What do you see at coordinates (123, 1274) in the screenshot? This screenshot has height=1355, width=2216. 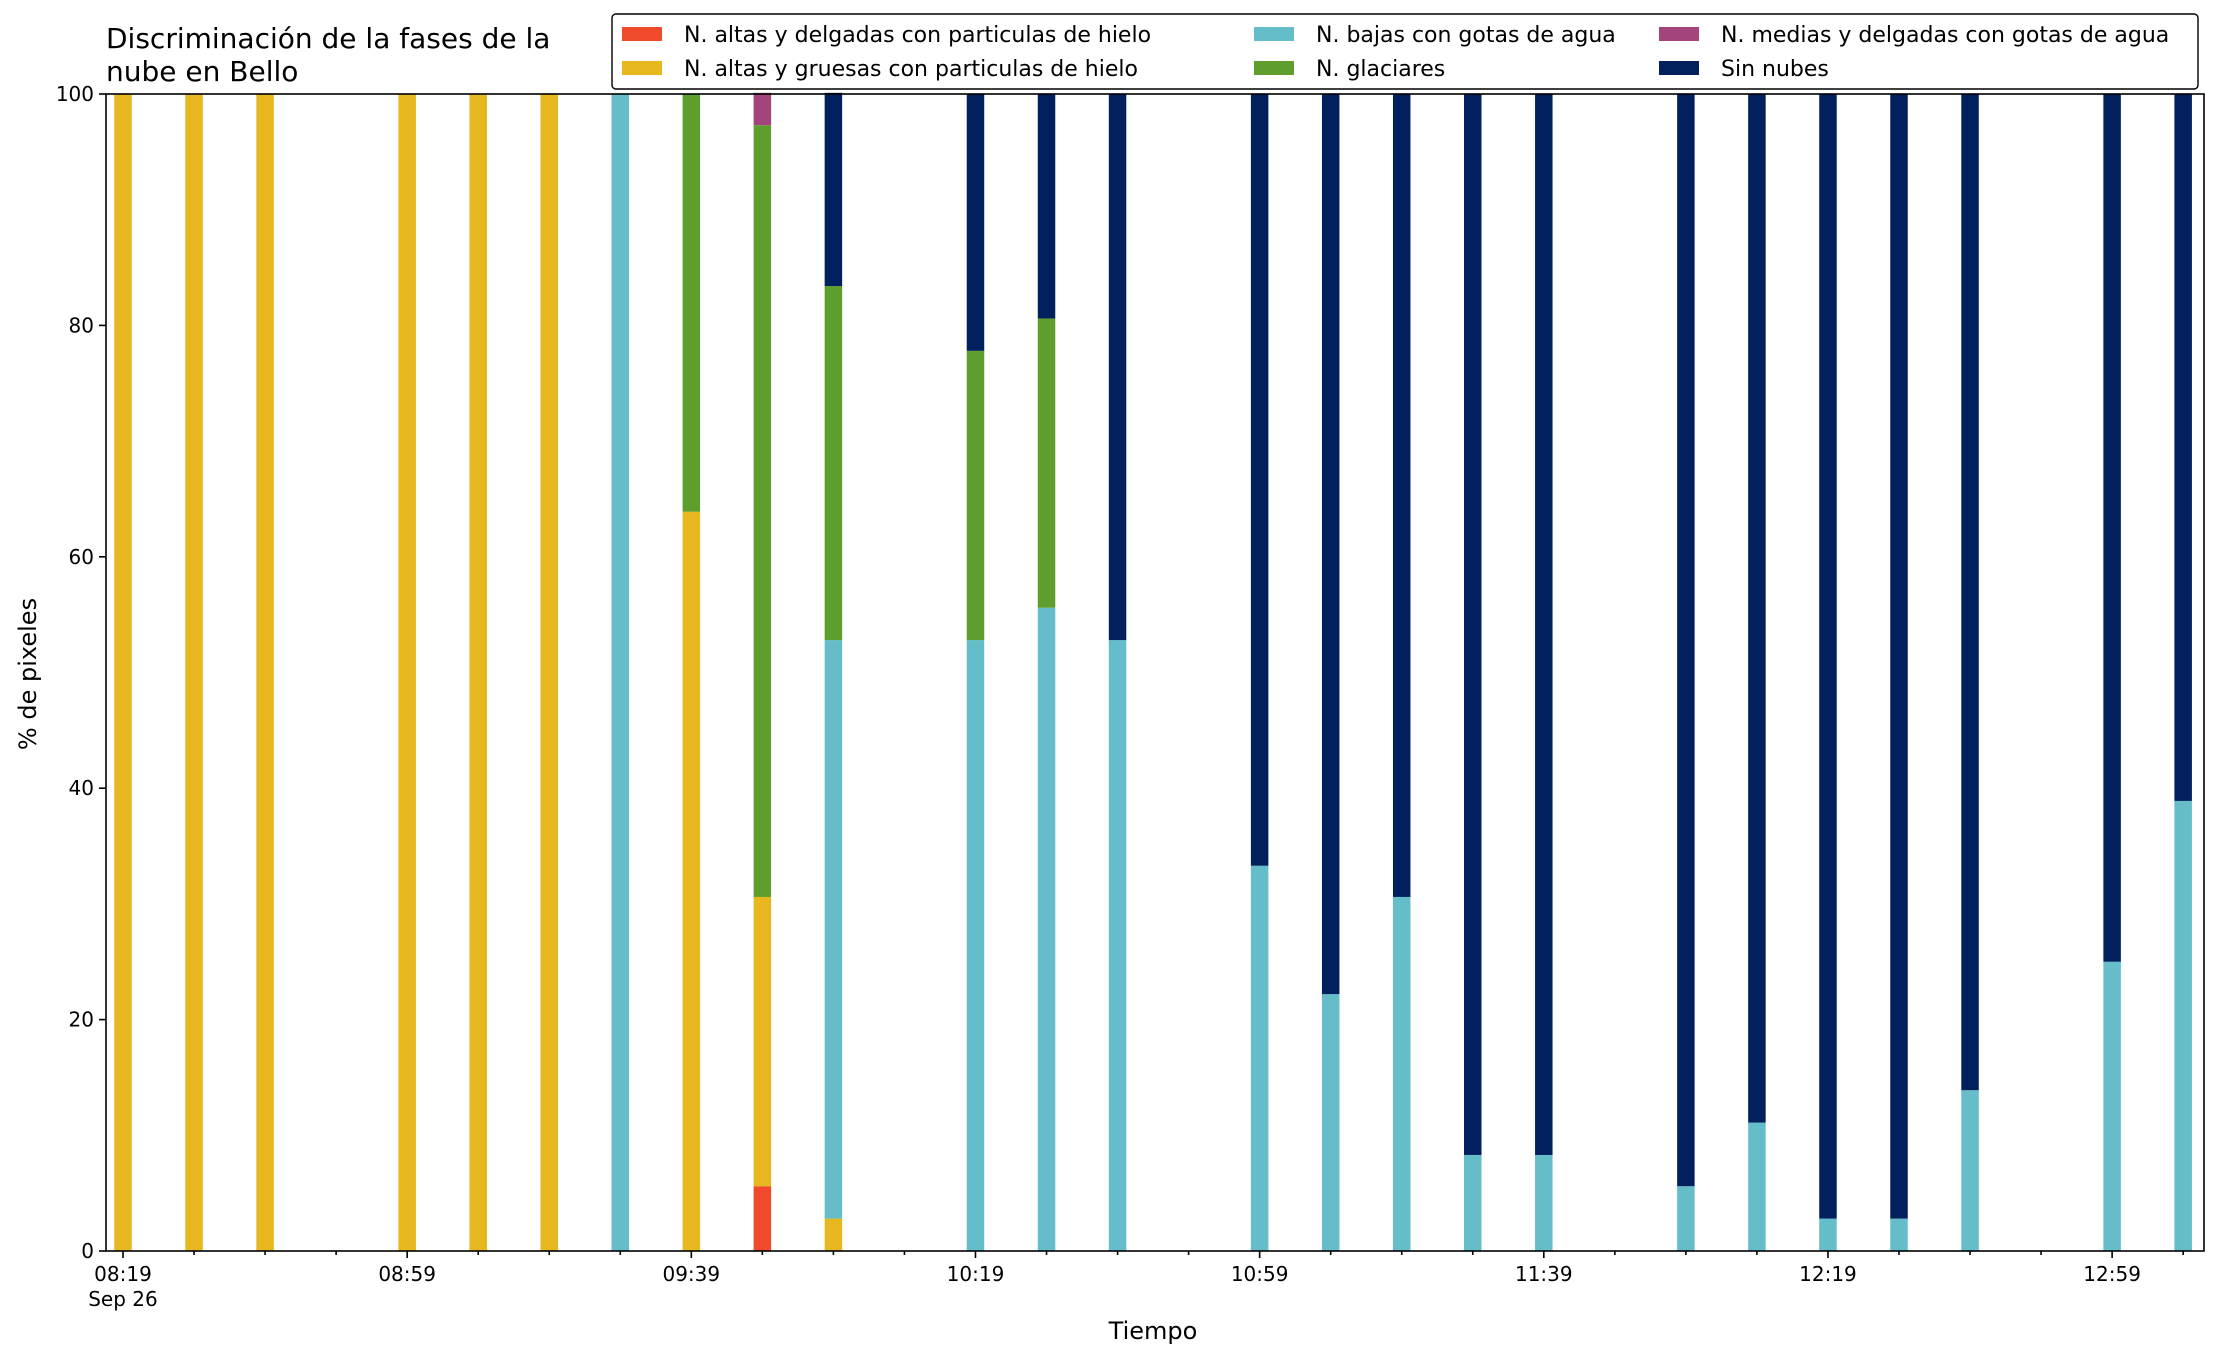 I see `x-tick-label: 08:19` at bounding box center [123, 1274].